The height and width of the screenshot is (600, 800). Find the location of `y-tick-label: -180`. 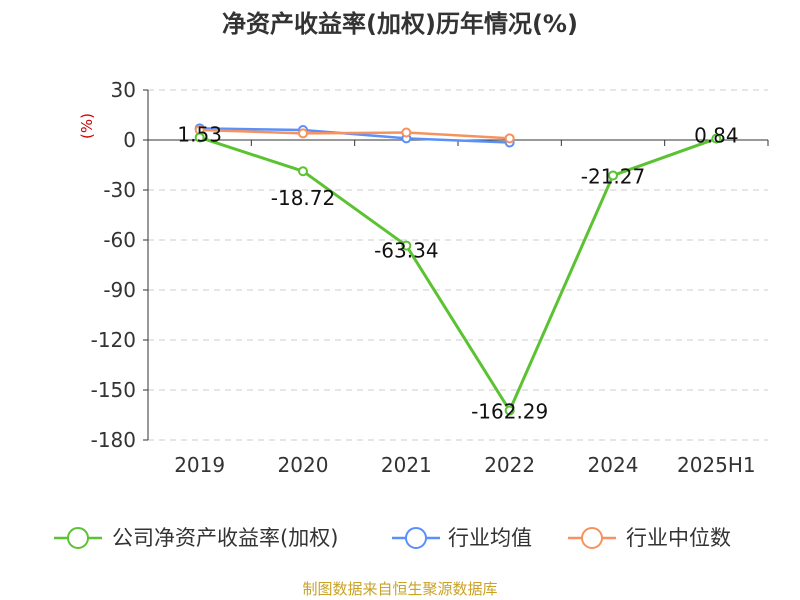

y-tick-label: -180 is located at coordinates (113, 440).